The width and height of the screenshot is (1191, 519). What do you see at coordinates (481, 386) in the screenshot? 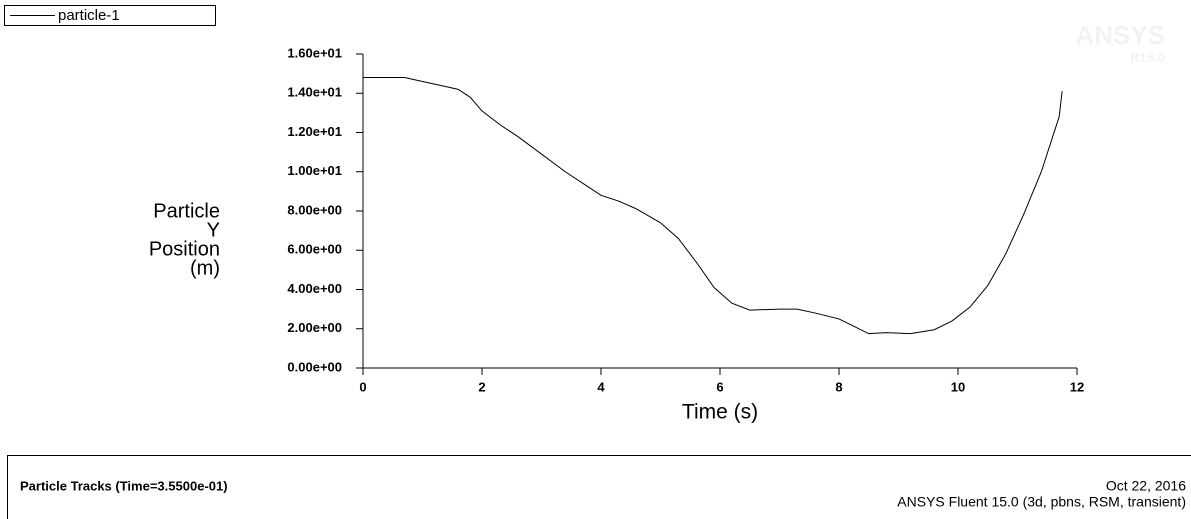
I see `x-tick-label: 2` at bounding box center [481, 386].